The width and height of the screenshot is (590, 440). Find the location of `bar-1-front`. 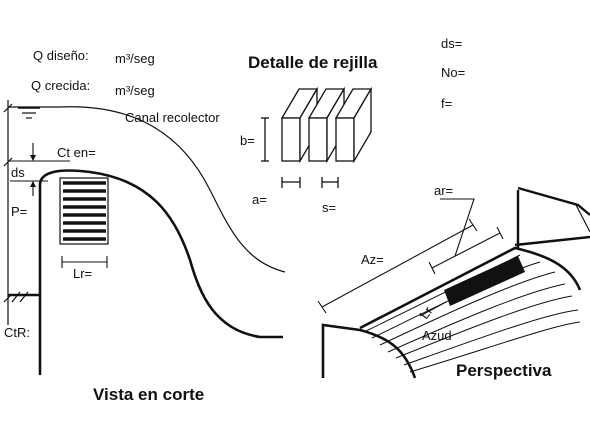

bar-1-front is located at coordinates (291, 139).